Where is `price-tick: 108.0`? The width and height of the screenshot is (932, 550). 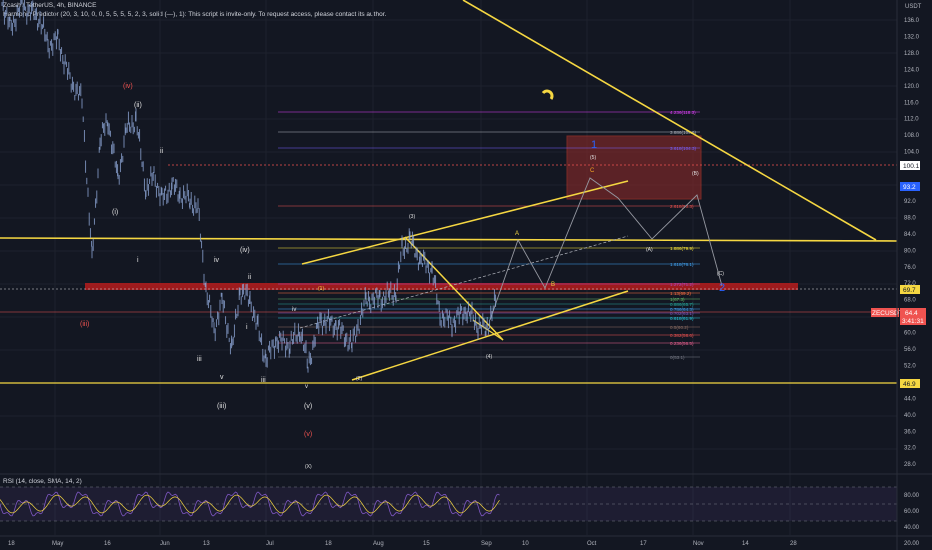
price-tick: 108.0 is located at coordinates (912, 136).